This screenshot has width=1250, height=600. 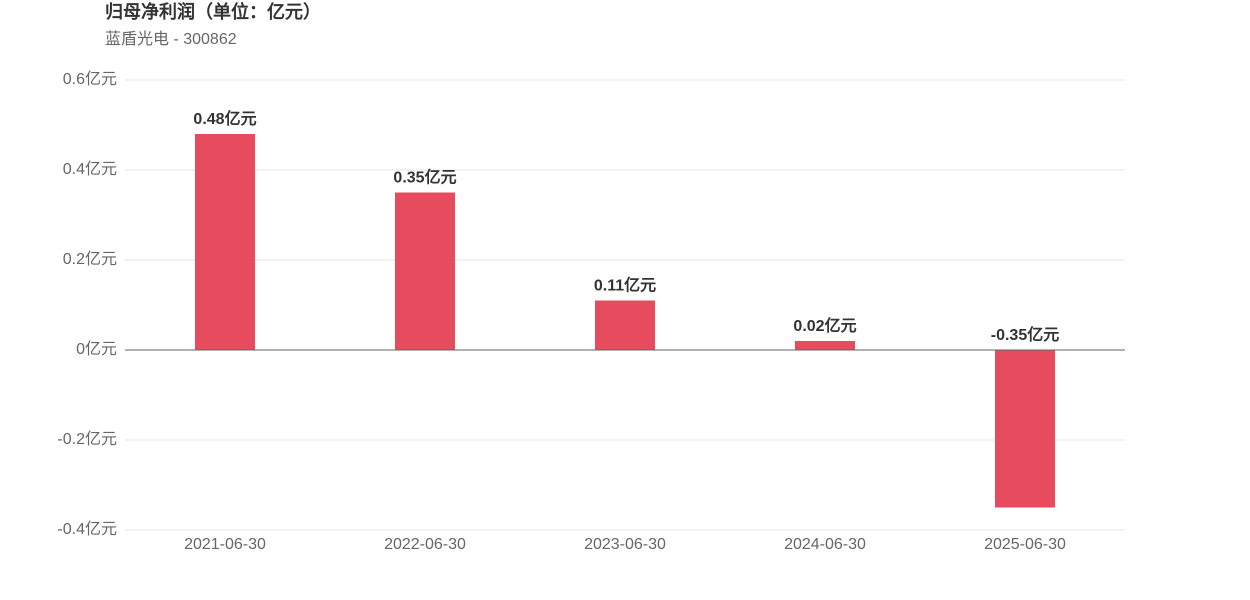 What do you see at coordinates (1025, 334) in the screenshot?
I see `value-label: -0.35亿元` at bounding box center [1025, 334].